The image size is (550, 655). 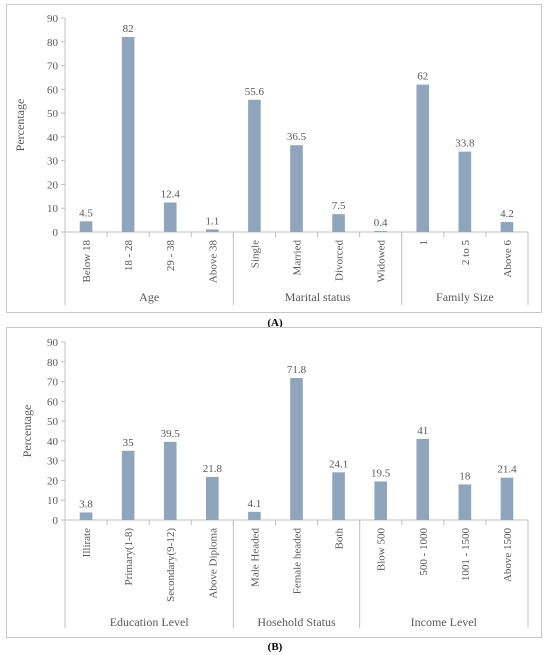 I want to click on data-label: 62, so click(x=422, y=77).